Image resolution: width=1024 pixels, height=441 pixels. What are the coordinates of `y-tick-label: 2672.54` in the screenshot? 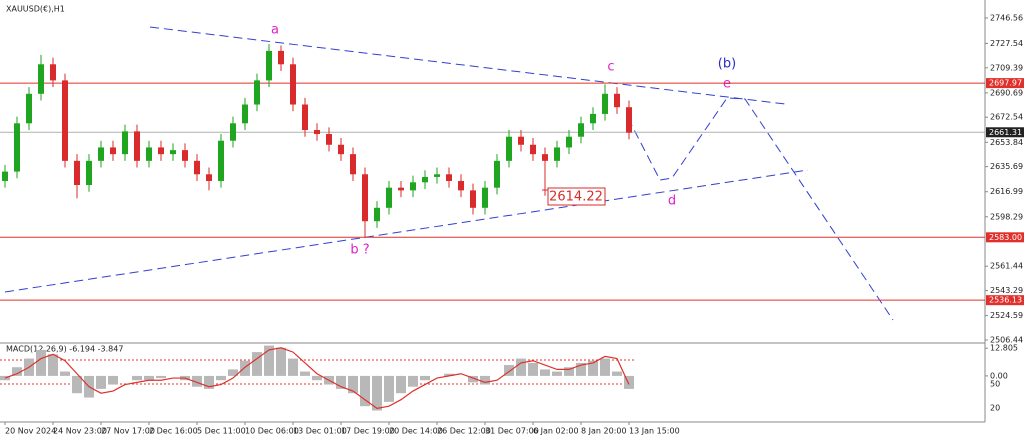 It's located at (1006, 117).